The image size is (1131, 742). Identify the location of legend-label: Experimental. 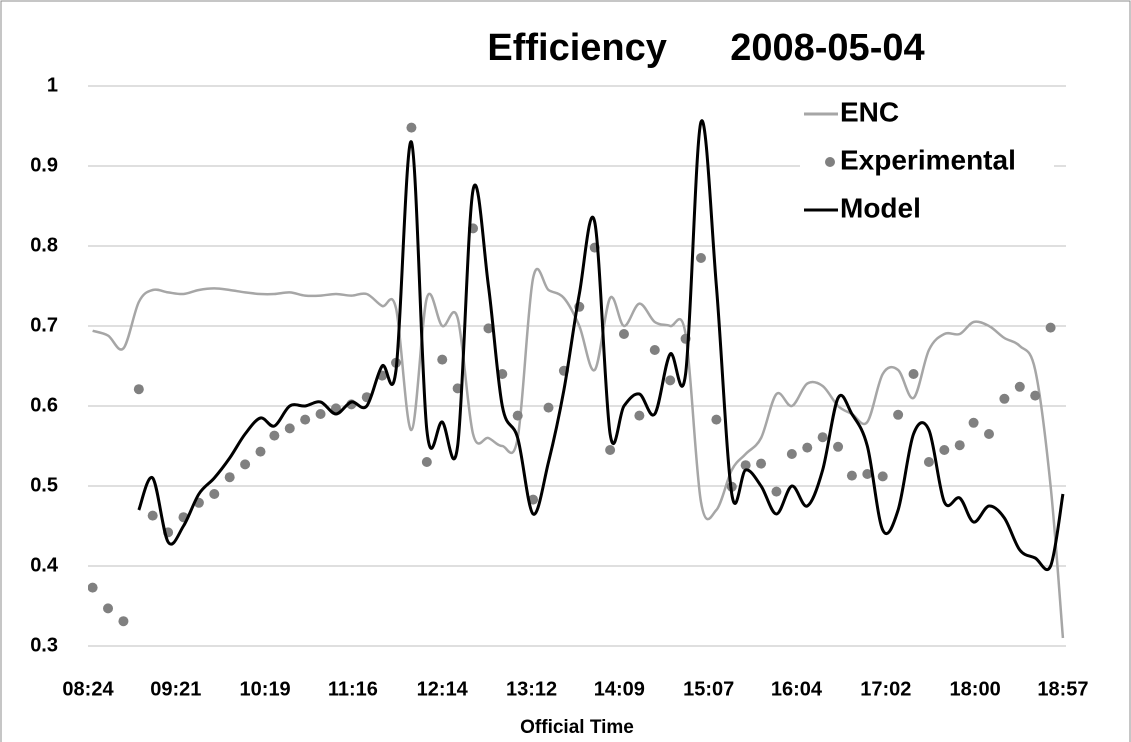
(928, 159).